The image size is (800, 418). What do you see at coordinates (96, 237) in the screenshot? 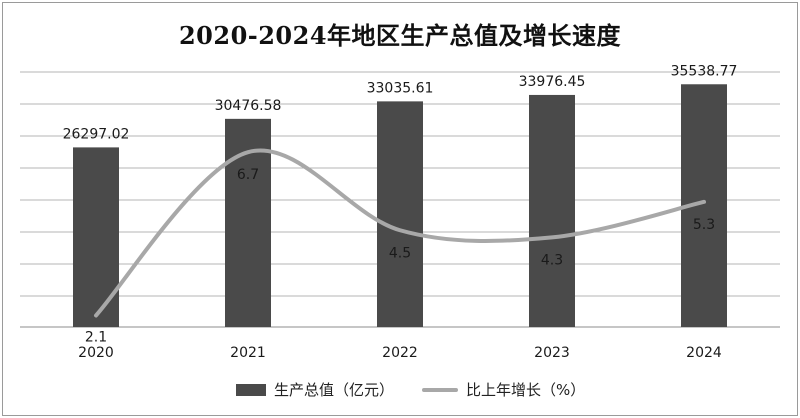
I see `bar-2020` at bounding box center [96, 237].